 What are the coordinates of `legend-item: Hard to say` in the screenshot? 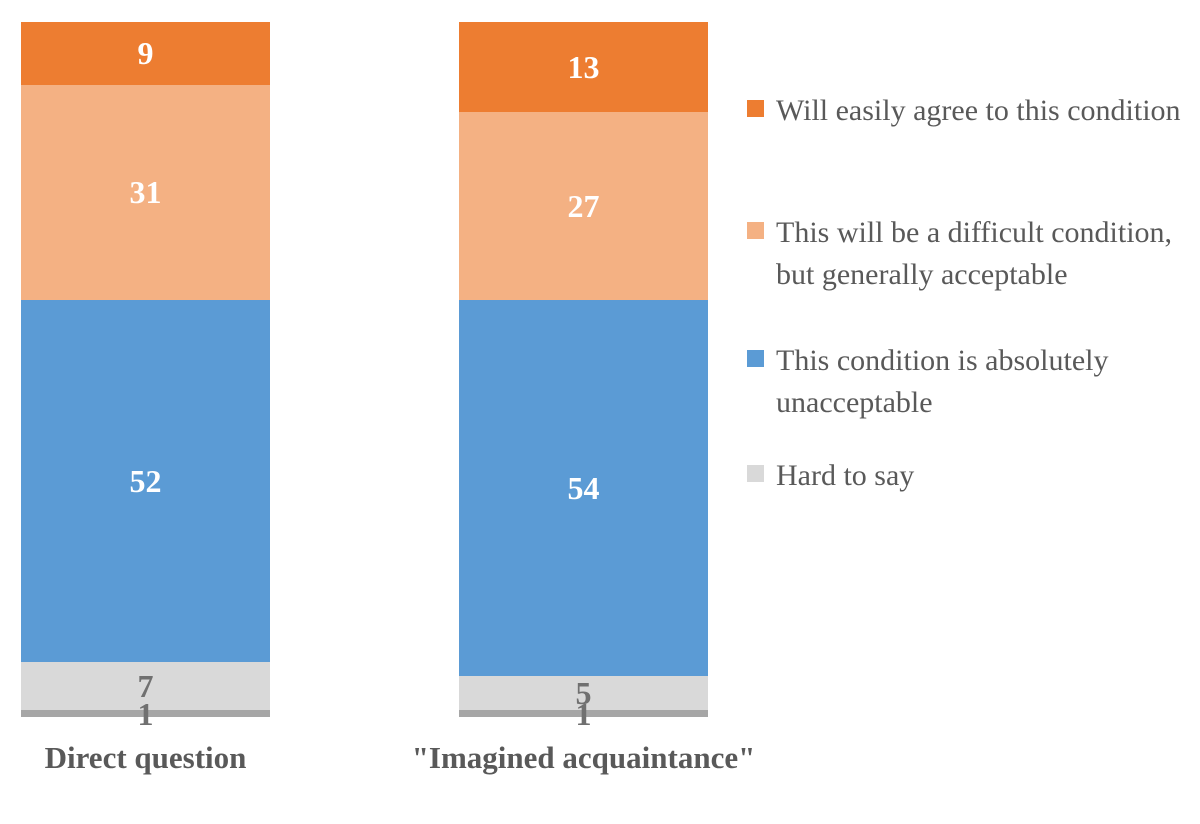 It's located at (971, 476).